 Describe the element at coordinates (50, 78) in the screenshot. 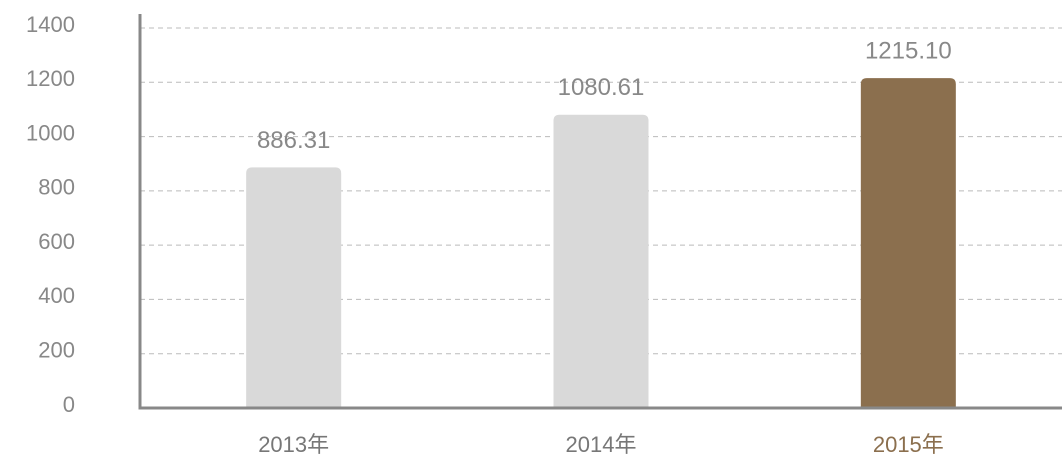

I see `y-tick-label: 1200` at that location.